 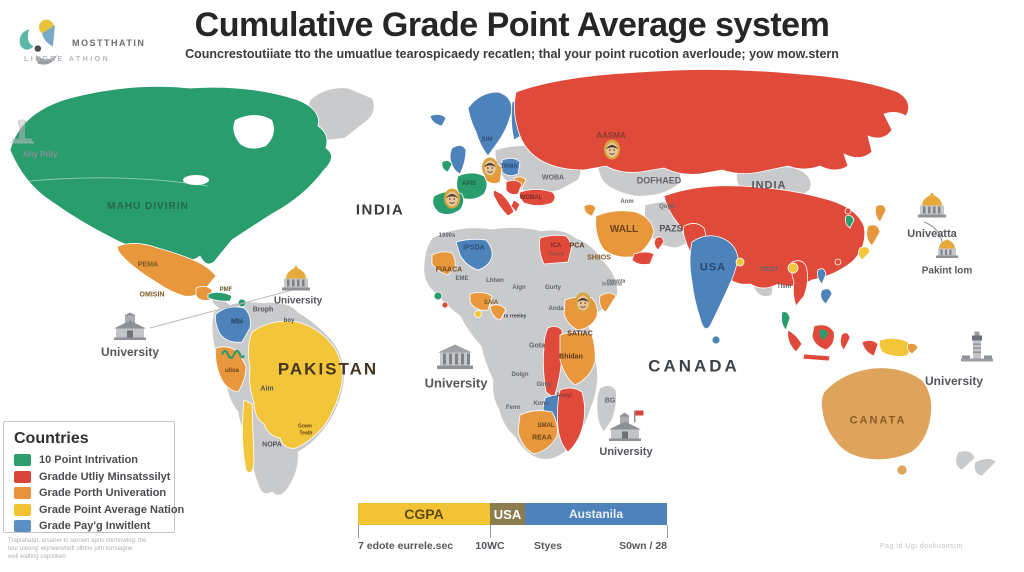 I want to click on map-label: Lhtwn, so click(x=495, y=281).